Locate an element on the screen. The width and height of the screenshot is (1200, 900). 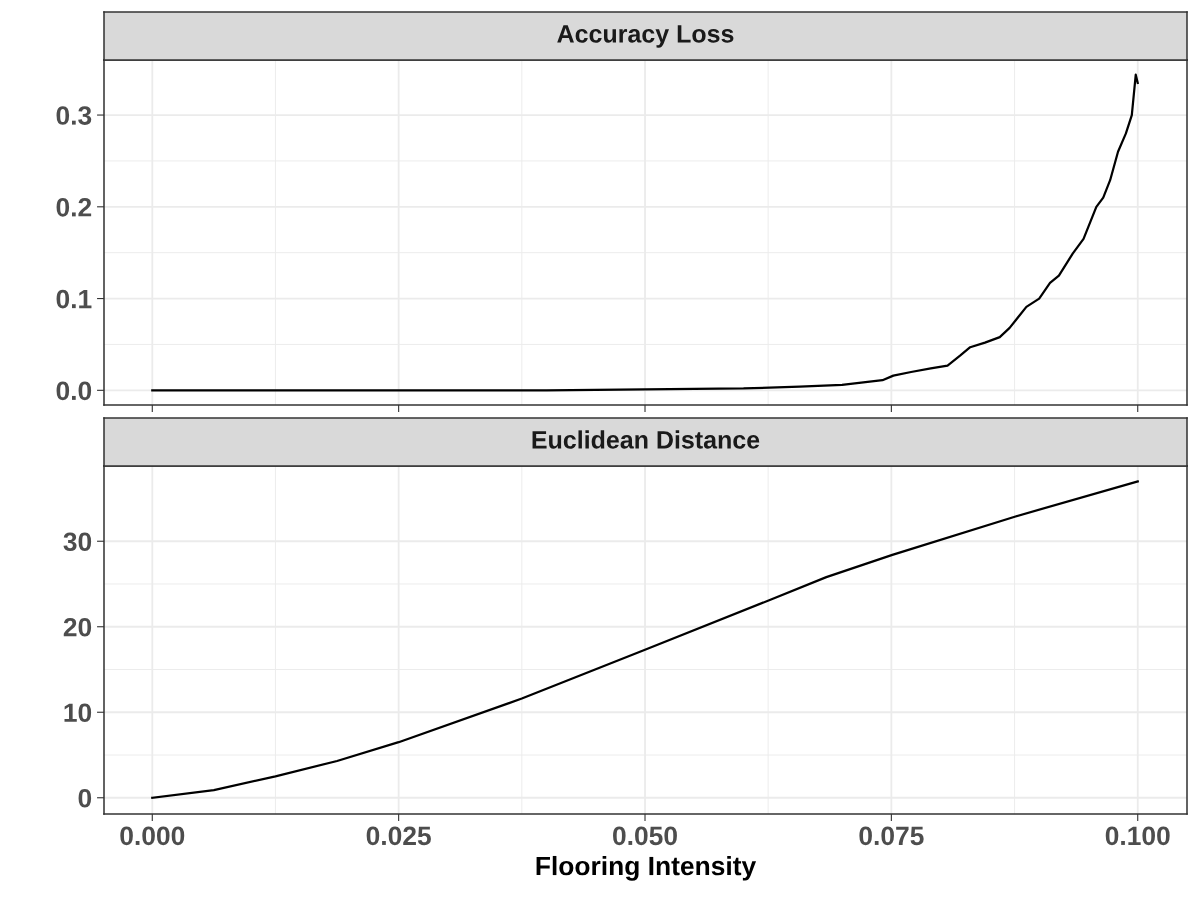
x-tick-label: 0.100 is located at coordinates (1137, 836).